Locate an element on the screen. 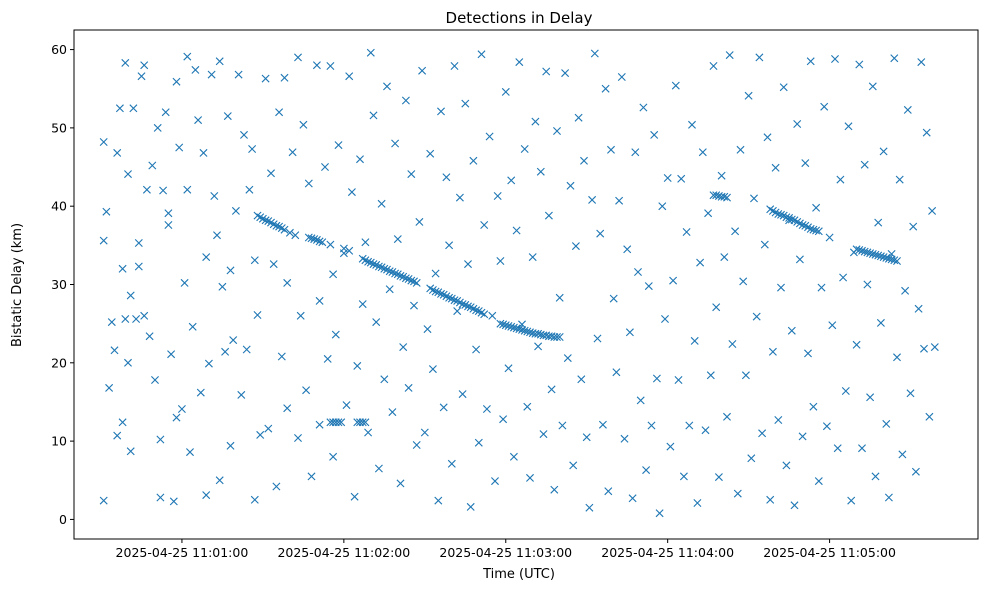 The width and height of the screenshot is (989, 590). x-axis-label: Time (UTC) is located at coordinates (518, 574).